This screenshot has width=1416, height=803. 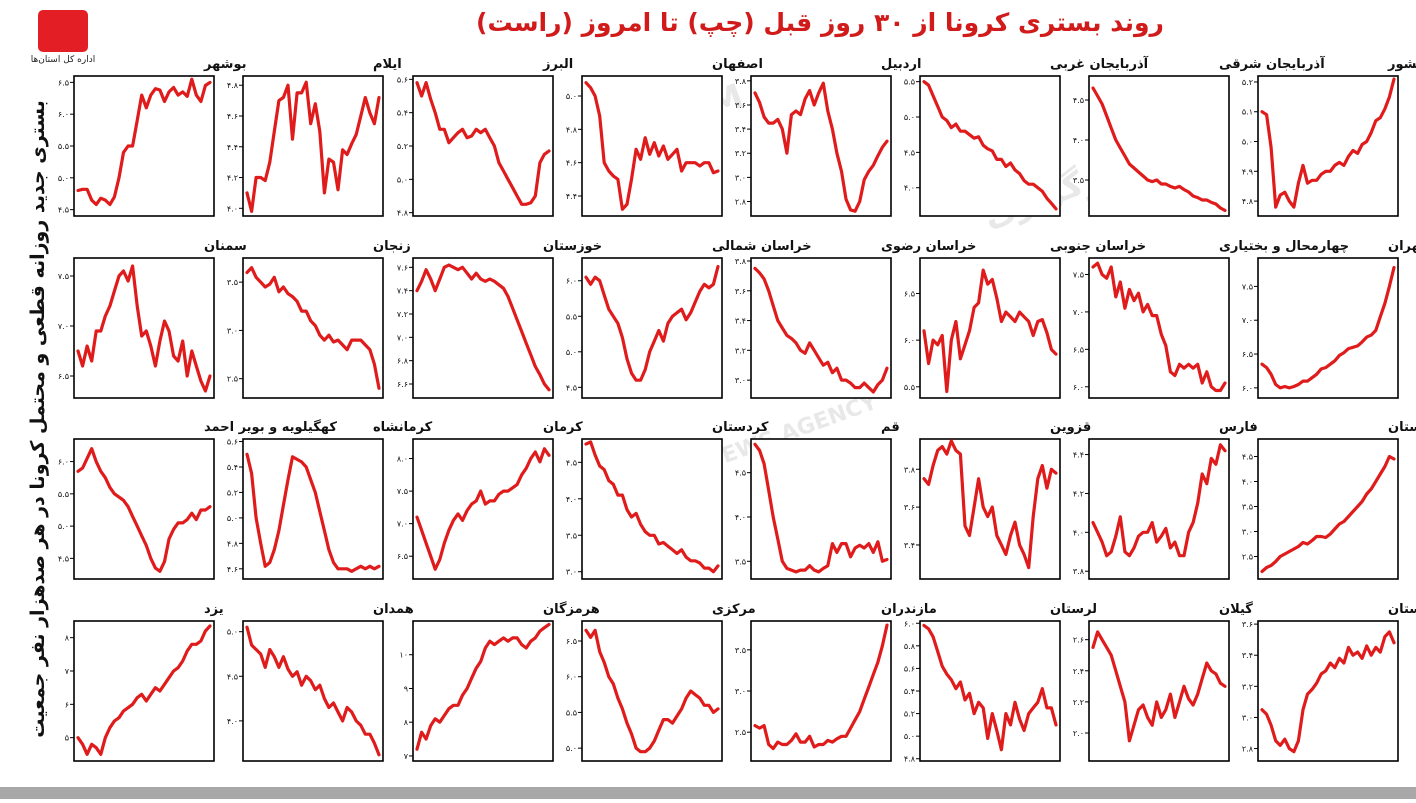 I want to click on panel-chart: کل کشور ۴.۸ ۴.۹ ۵.۰ ۵.۱ ۵.۲, so click(x=1329, y=137).